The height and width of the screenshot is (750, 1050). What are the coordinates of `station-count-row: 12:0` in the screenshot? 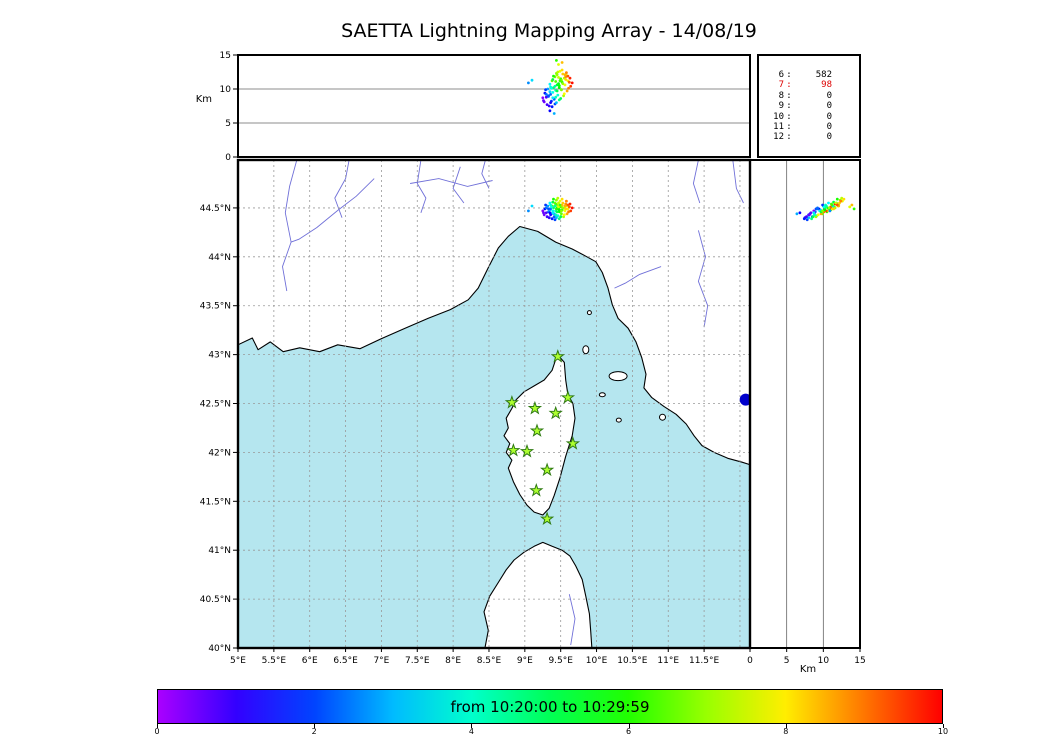 It's located at (802, 137).